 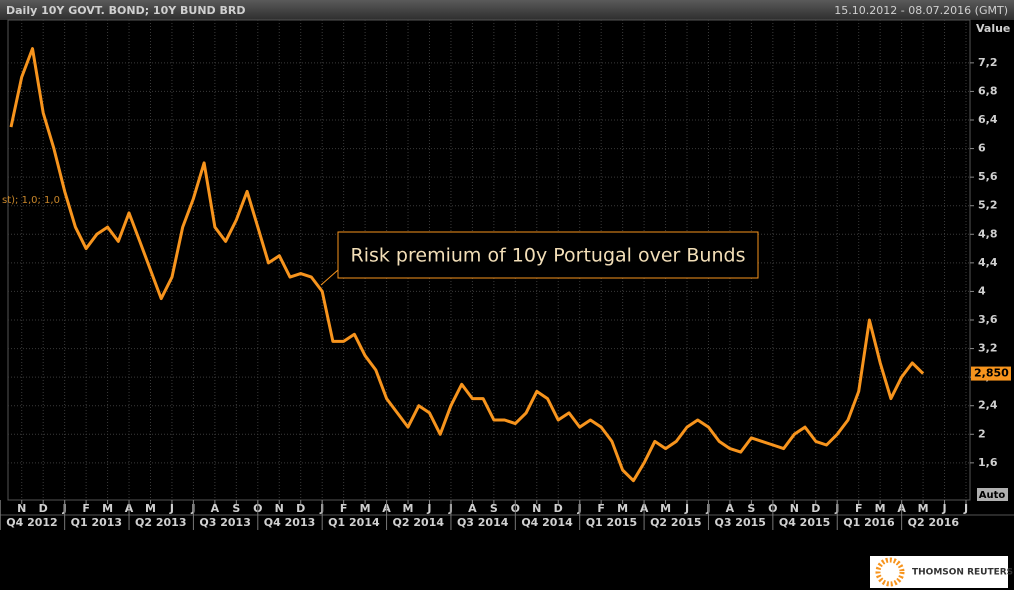 I want to click on last-value-marker, so click(x=991, y=373).